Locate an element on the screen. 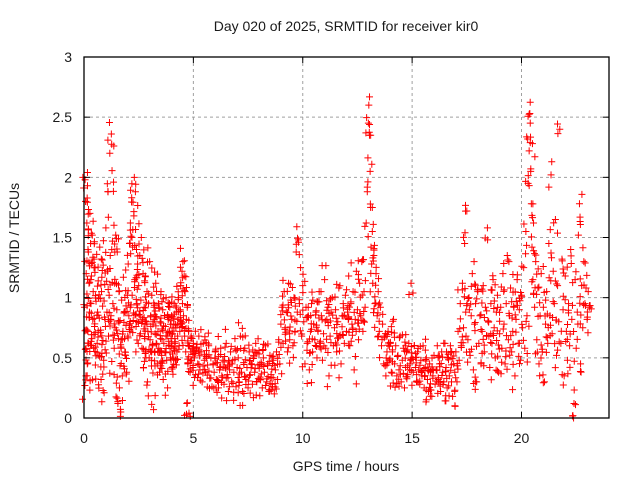 Image resolution: width=640 pixels, height=480 pixels. x-tick-label: 15 is located at coordinates (412, 438).